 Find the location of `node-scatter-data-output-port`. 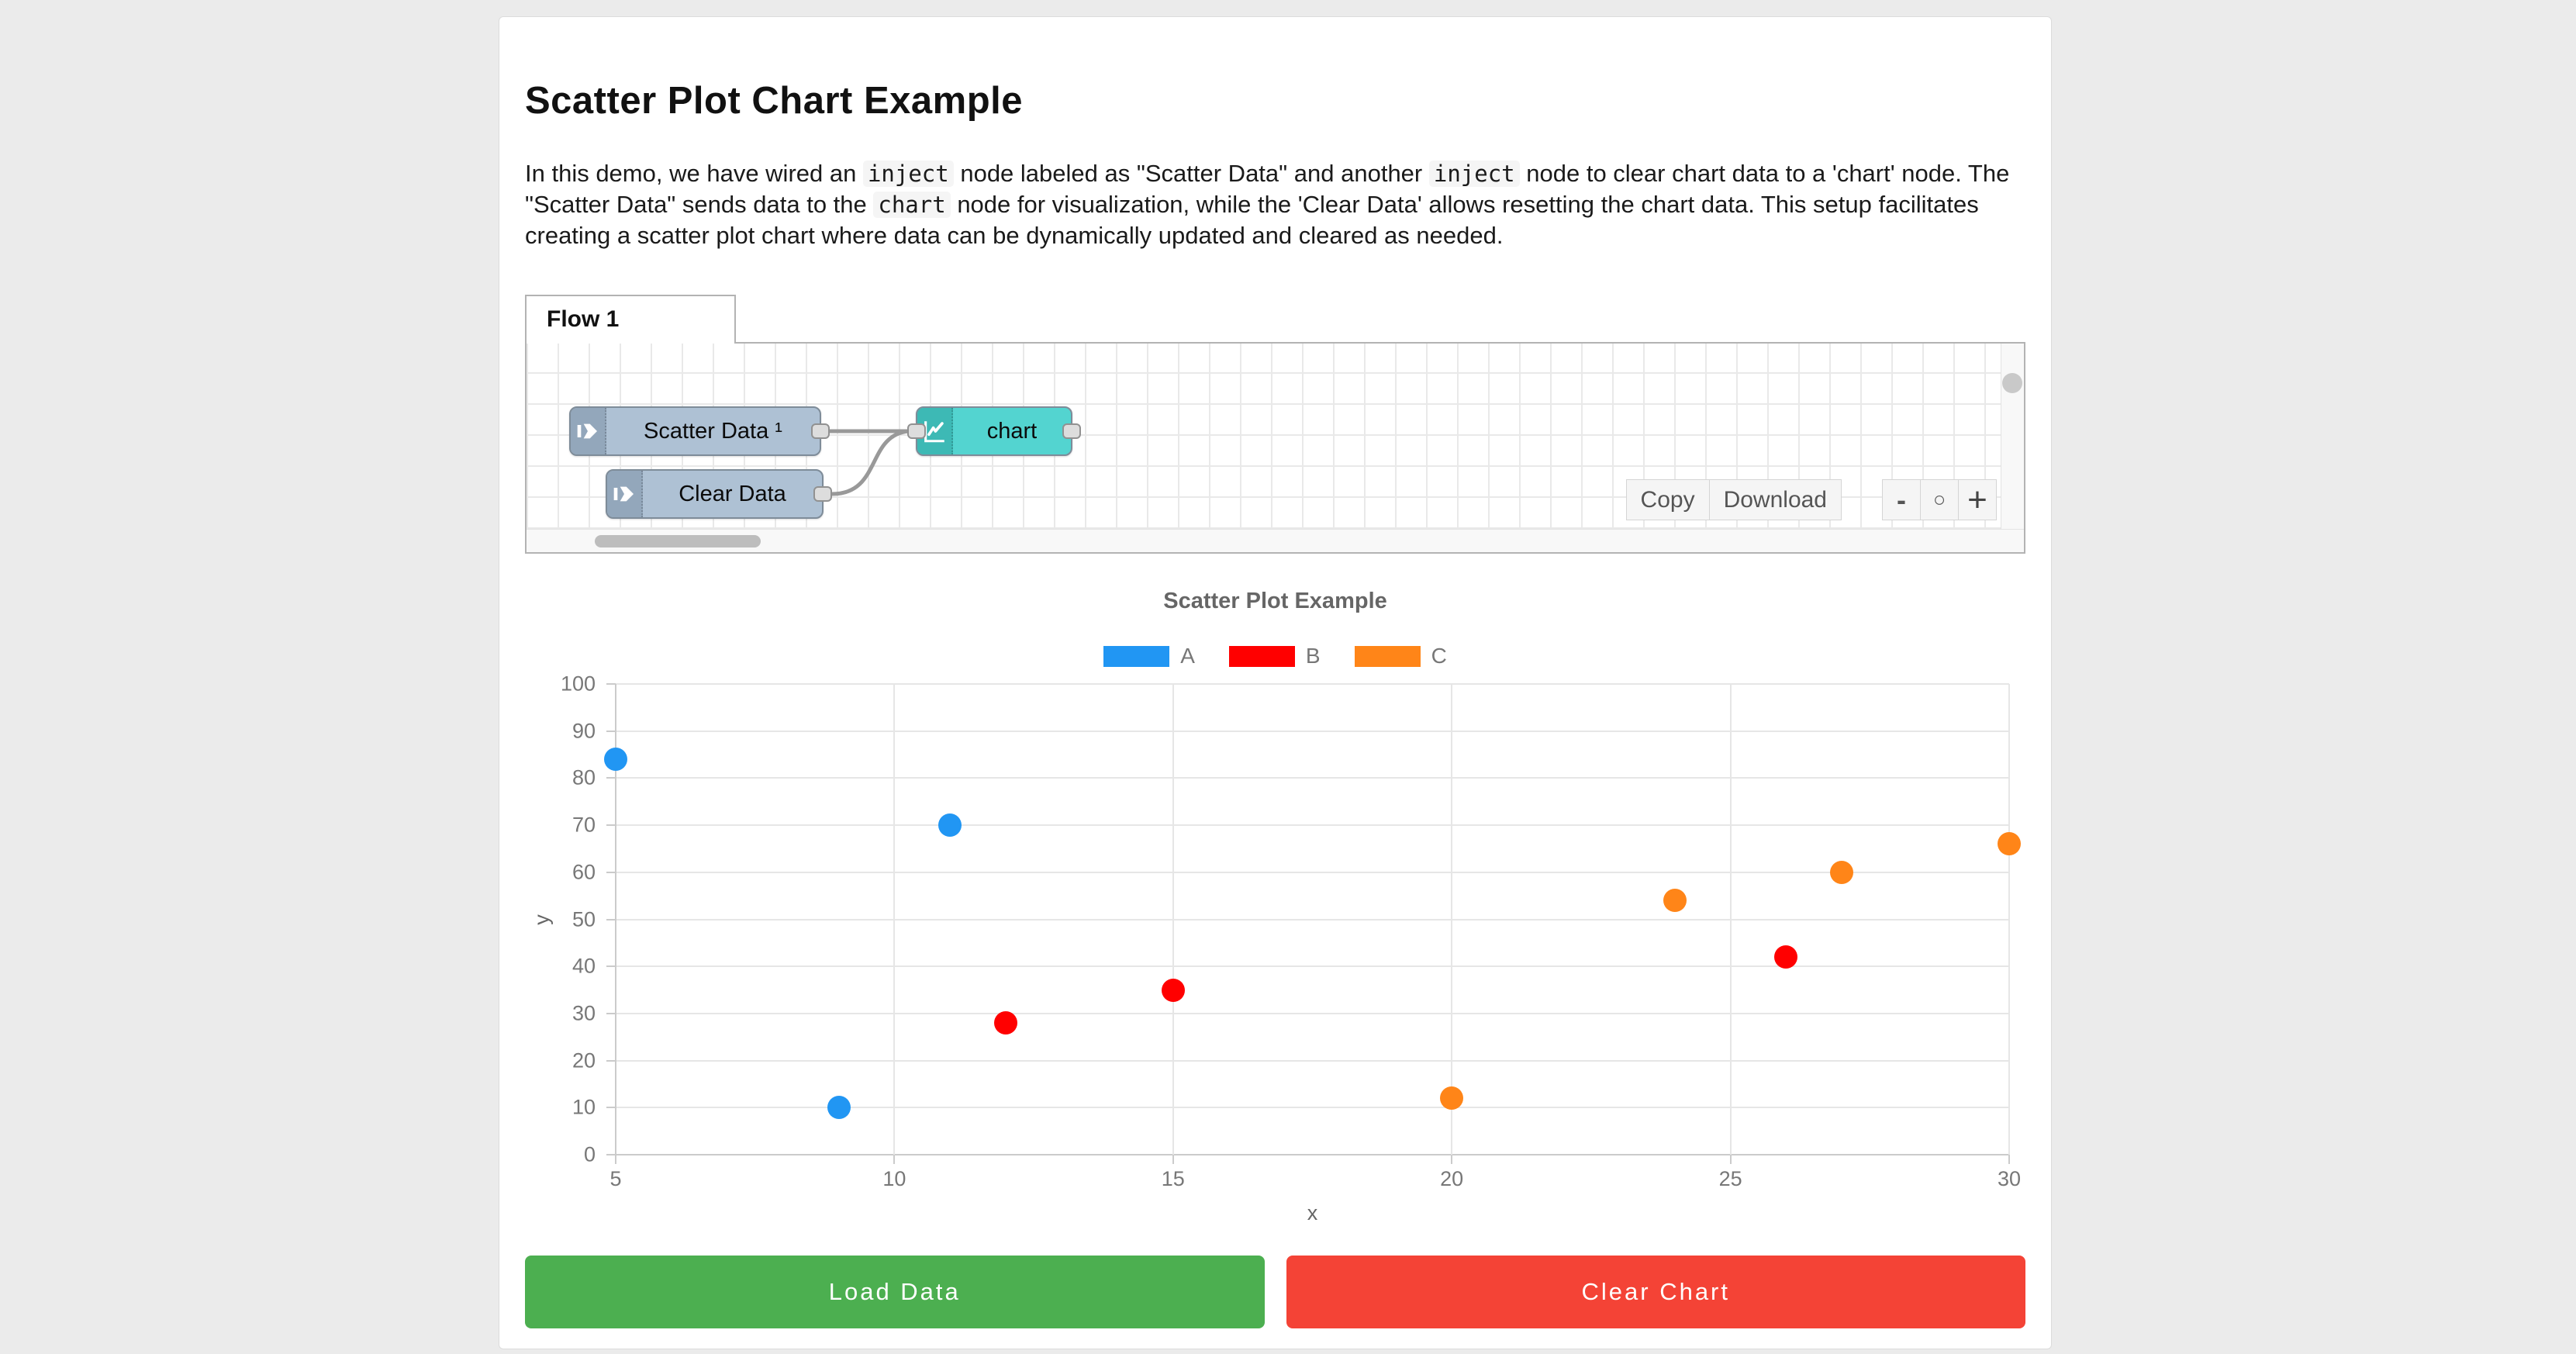

node-scatter-data-output-port is located at coordinates (820, 431).